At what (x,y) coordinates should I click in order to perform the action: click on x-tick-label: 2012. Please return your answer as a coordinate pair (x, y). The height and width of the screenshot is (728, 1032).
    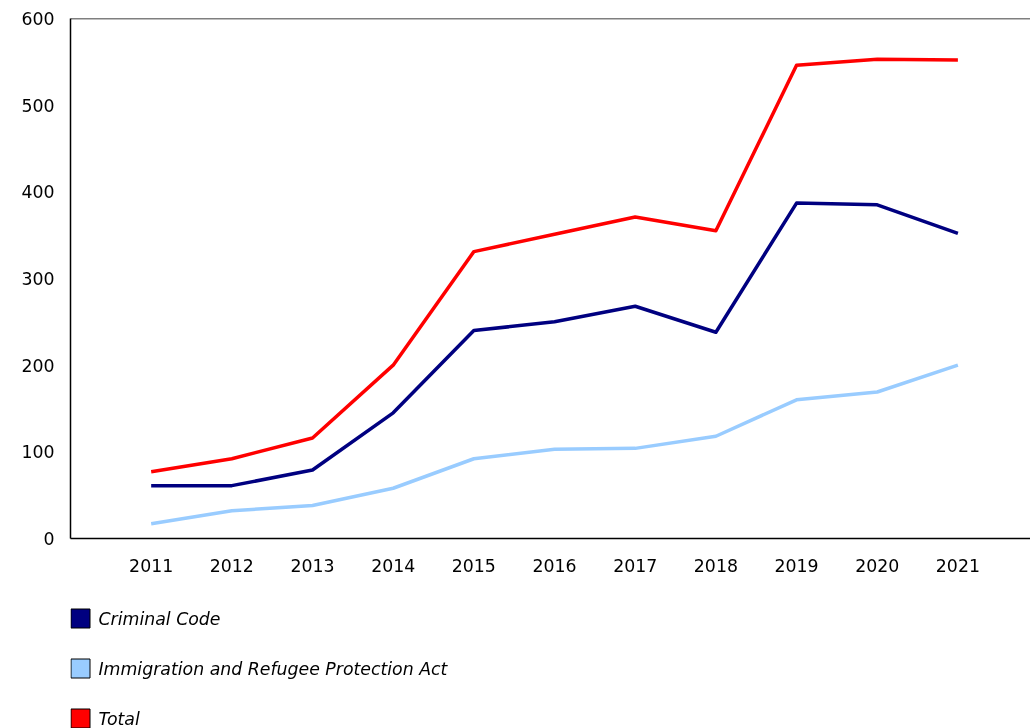
    Looking at the image, I should click on (231, 565).